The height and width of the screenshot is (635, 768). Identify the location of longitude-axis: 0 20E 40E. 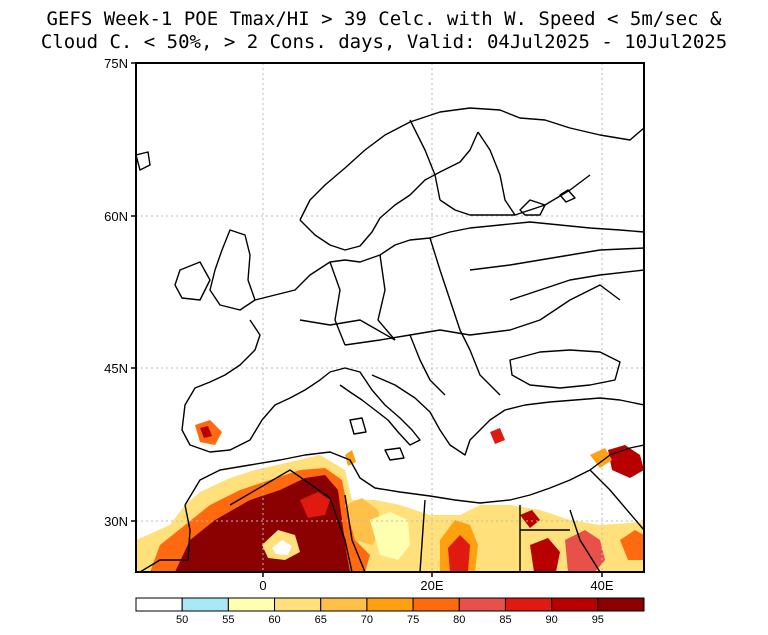
(436, 582).